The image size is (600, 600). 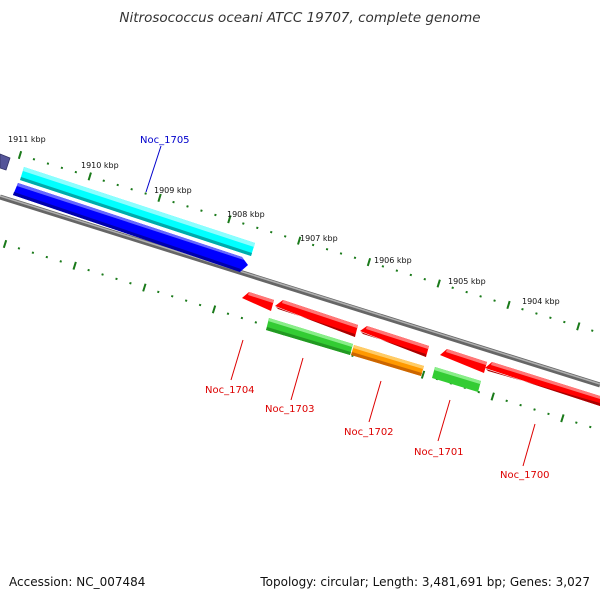 I want to click on accession-label: Accession: NC_007484, so click(x=77, y=582).